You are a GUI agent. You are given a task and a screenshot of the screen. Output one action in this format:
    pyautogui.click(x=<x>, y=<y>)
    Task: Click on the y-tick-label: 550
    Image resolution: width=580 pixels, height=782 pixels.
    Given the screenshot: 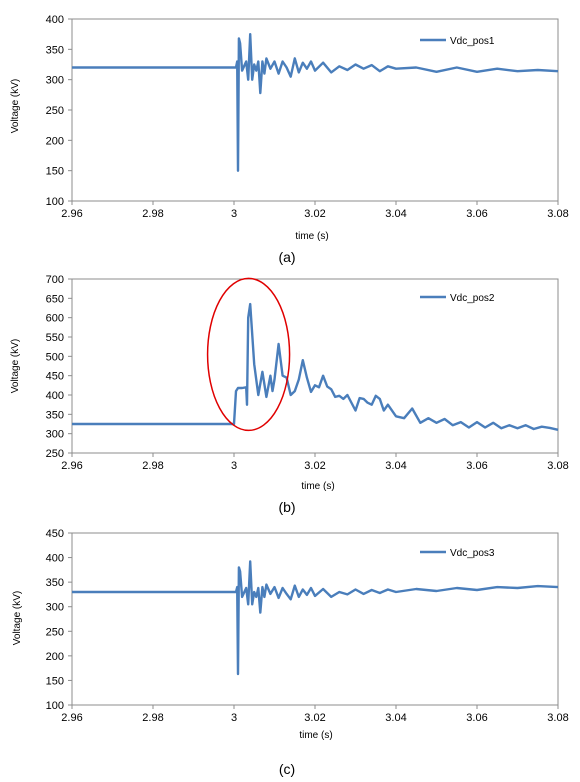 What is the action you would take?
    pyautogui.click(x=55, y=338)
    